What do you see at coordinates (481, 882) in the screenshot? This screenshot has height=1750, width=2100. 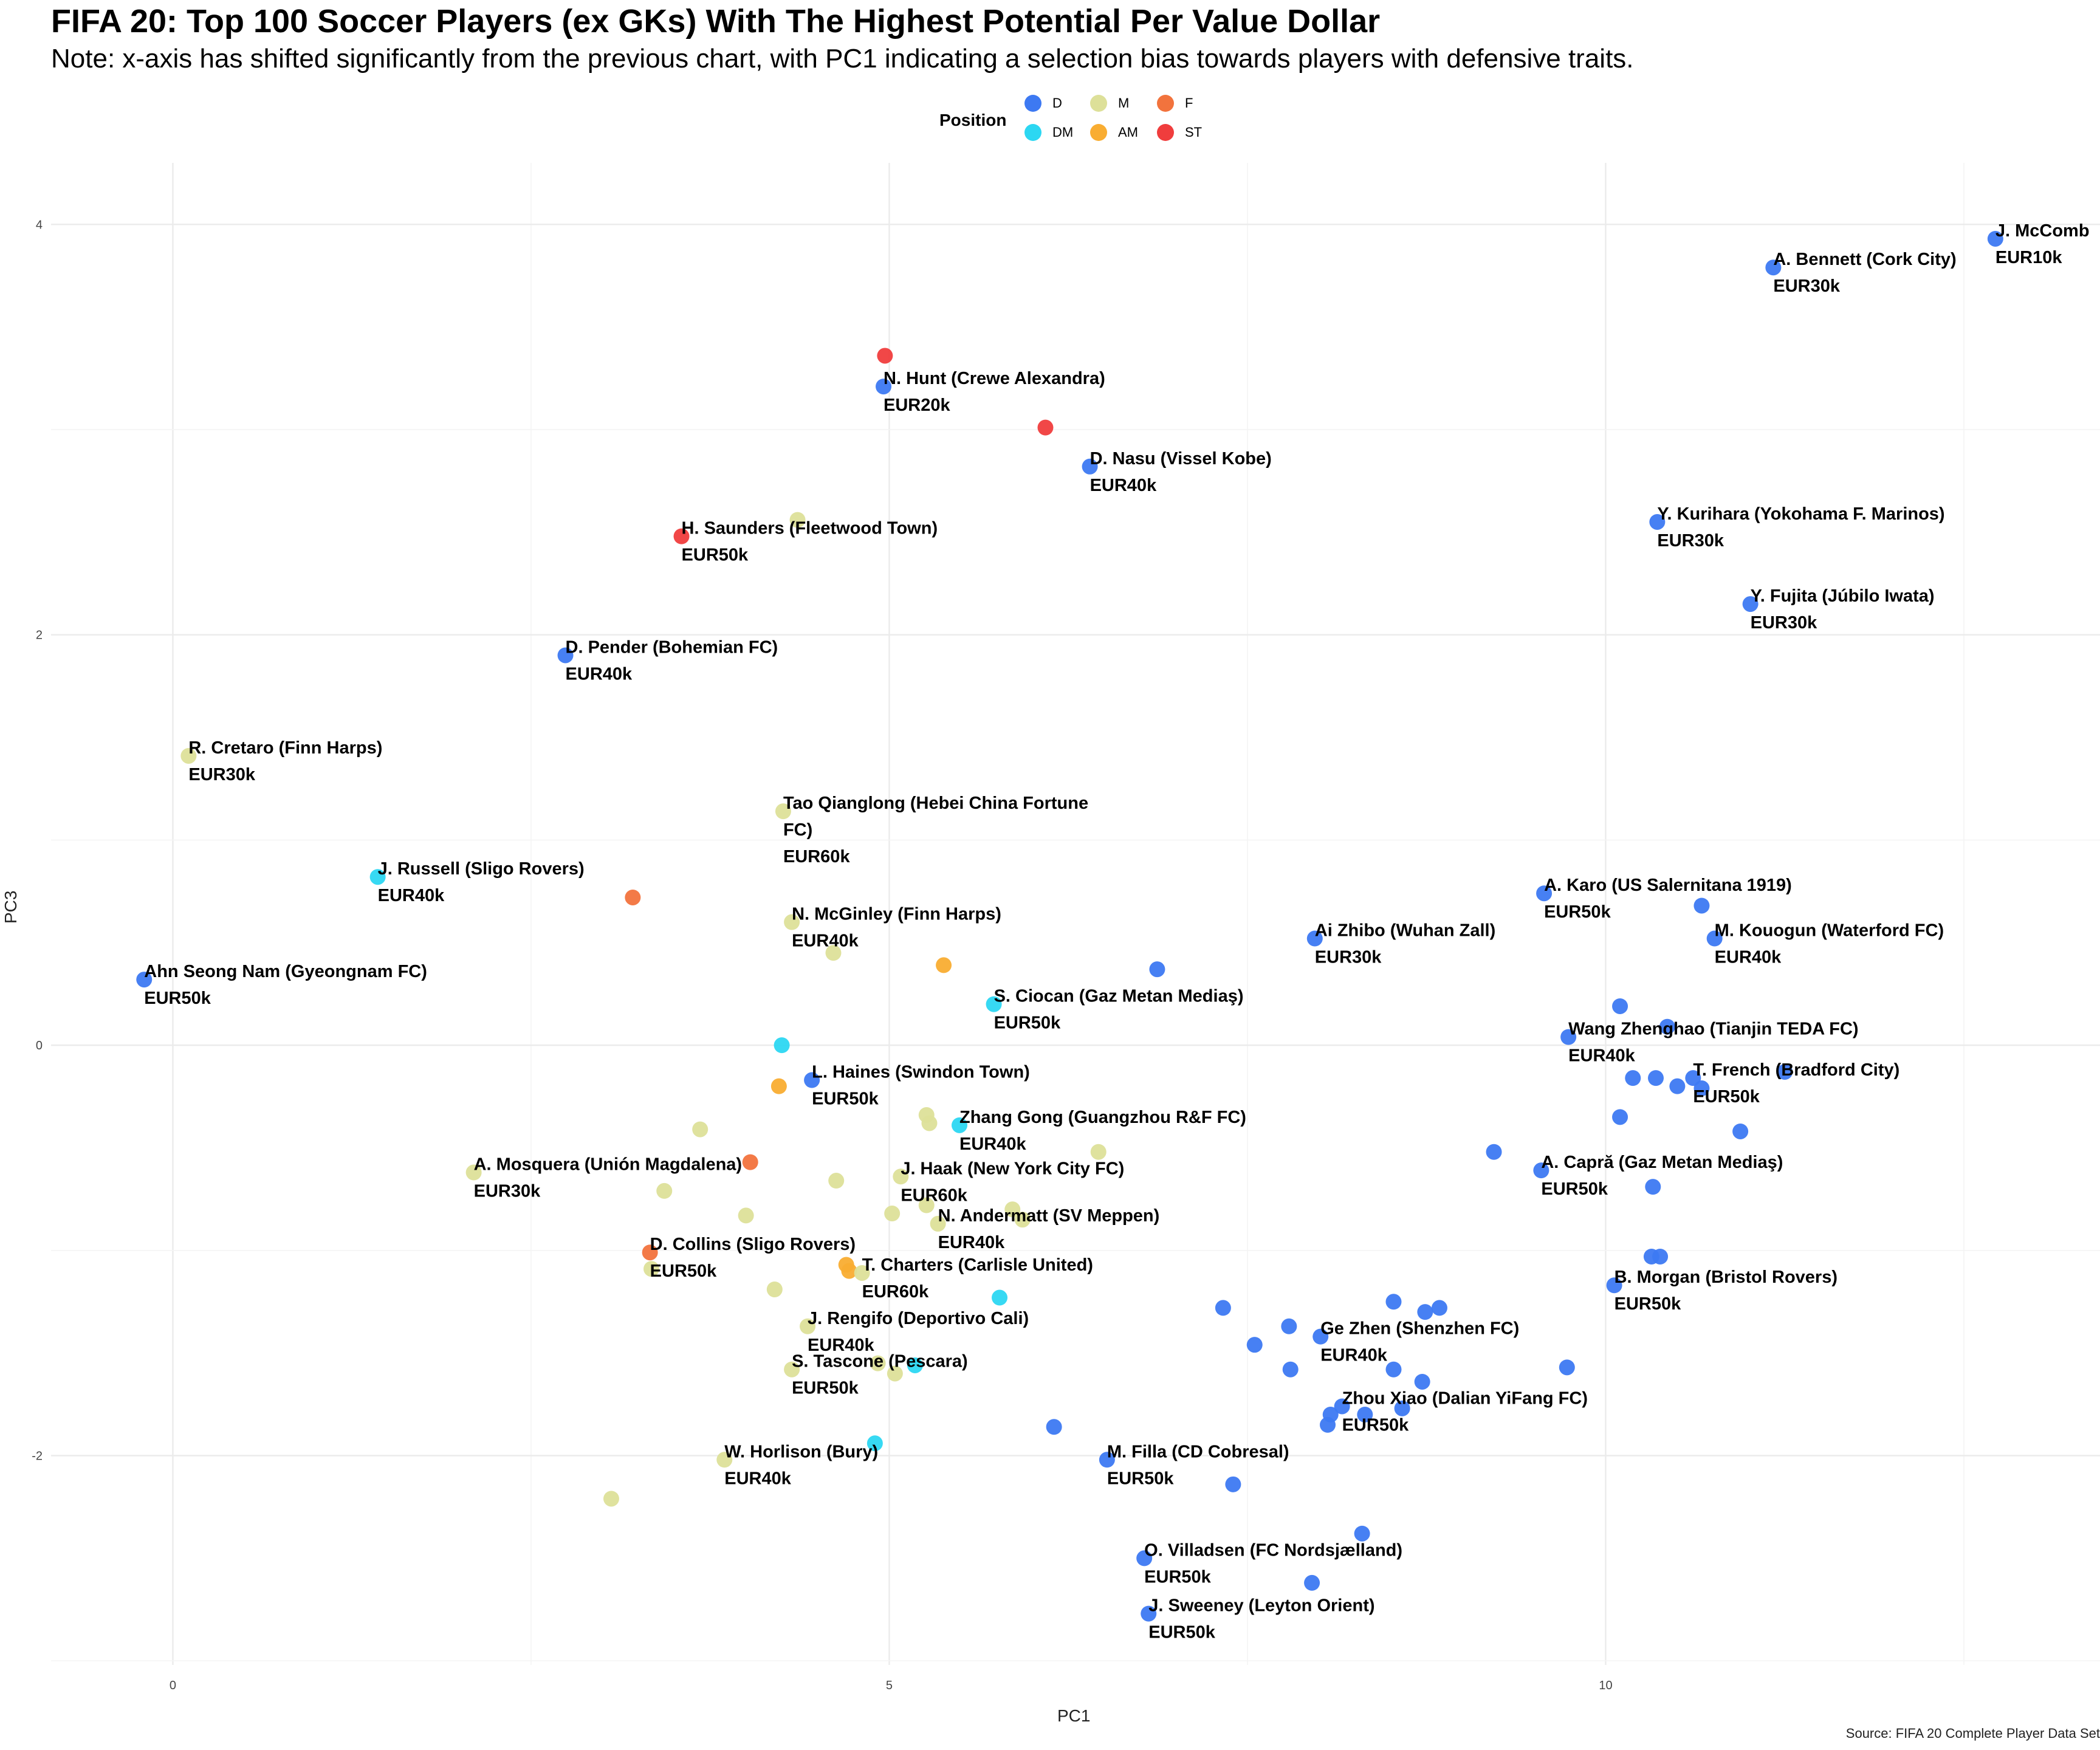 I see `player-label: J. Russell (Sligo Rovers) EUR40k` at bounding box center [481, 882].